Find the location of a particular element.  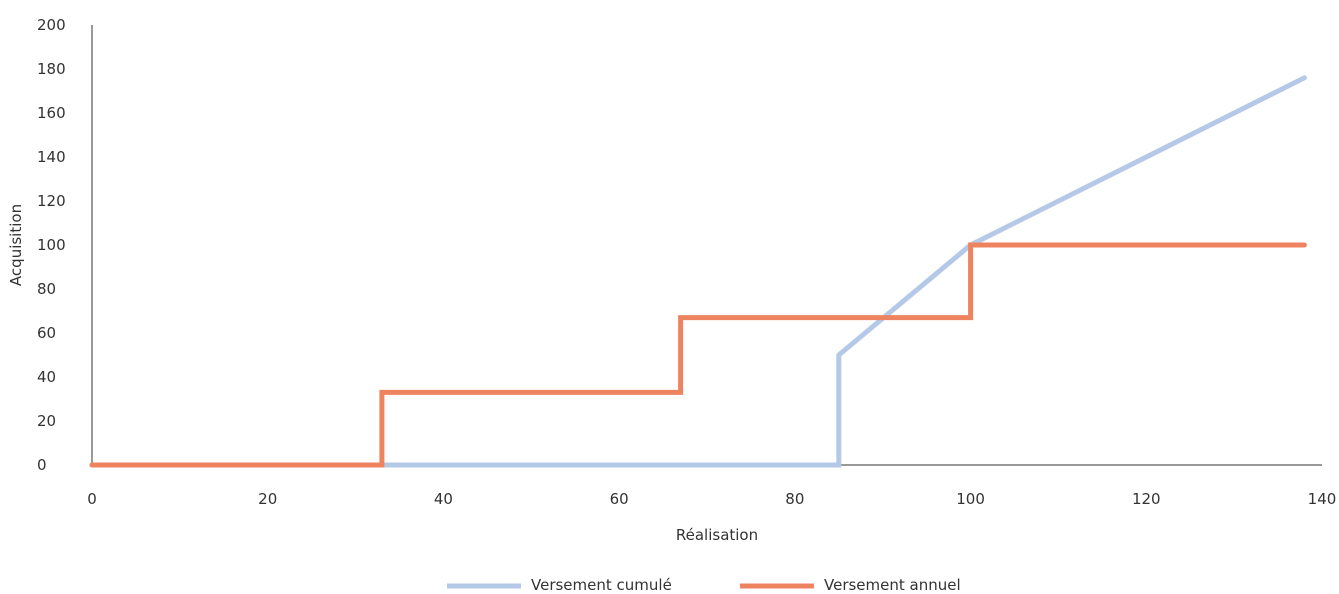

y-tick-label: 120 is located at coordinates (51, 201).